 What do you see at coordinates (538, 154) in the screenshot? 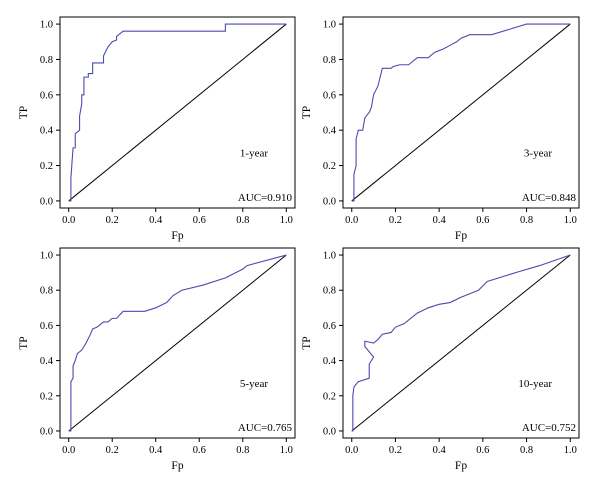
I see `horizon-label: 3-year` at bounding box center [538, 154].